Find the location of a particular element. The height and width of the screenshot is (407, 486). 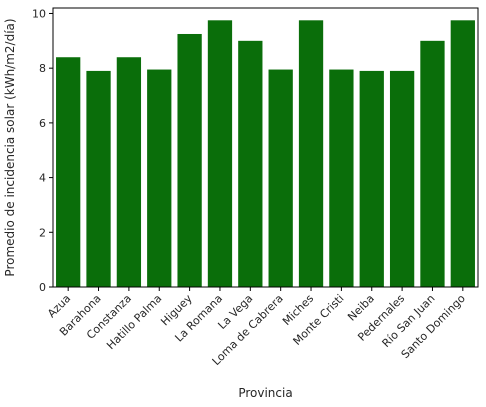

y-tick-label: 6 is located at coordinates (42, 123).